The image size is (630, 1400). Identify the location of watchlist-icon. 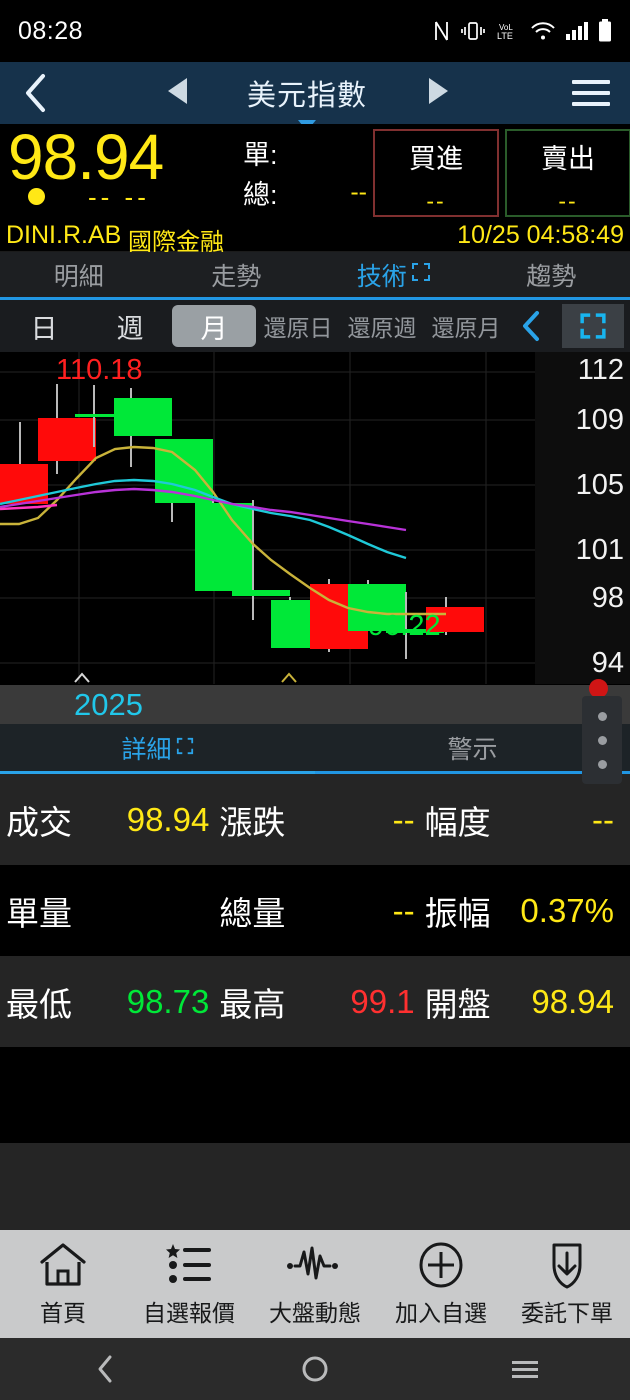
(188, 1263).